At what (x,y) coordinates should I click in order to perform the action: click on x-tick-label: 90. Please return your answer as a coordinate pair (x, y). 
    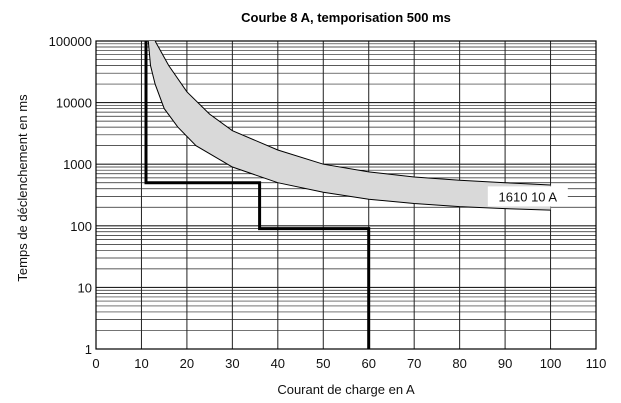
    Looking at the image, I should click on (505, 363).